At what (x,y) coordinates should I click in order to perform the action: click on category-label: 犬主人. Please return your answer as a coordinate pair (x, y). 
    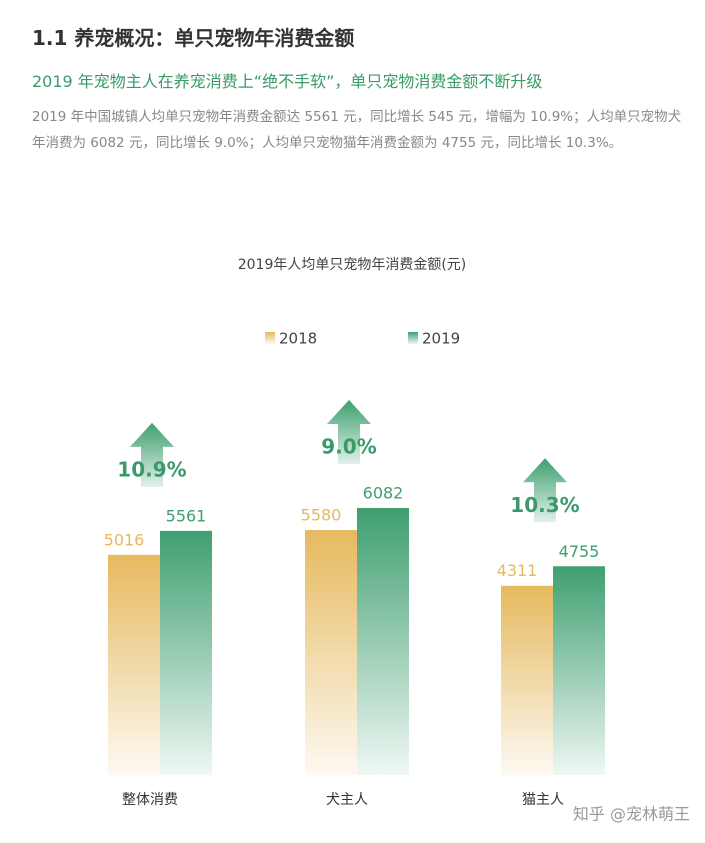
    Looking at the image, I should click on (347, 800).